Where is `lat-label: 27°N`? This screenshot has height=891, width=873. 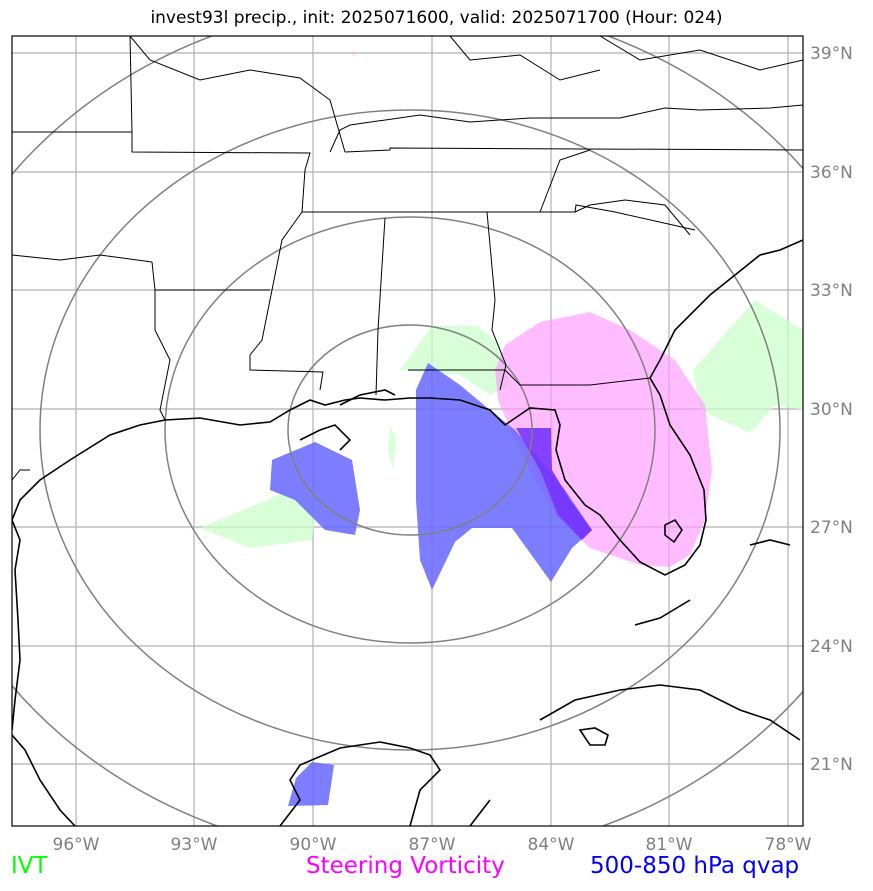 lat-label: 27°N is located at coordinates (831, 528).